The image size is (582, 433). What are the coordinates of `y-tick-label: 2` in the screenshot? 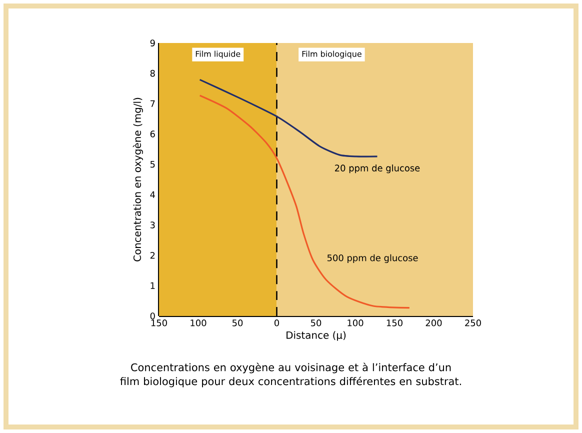 It's located at (152, 255).